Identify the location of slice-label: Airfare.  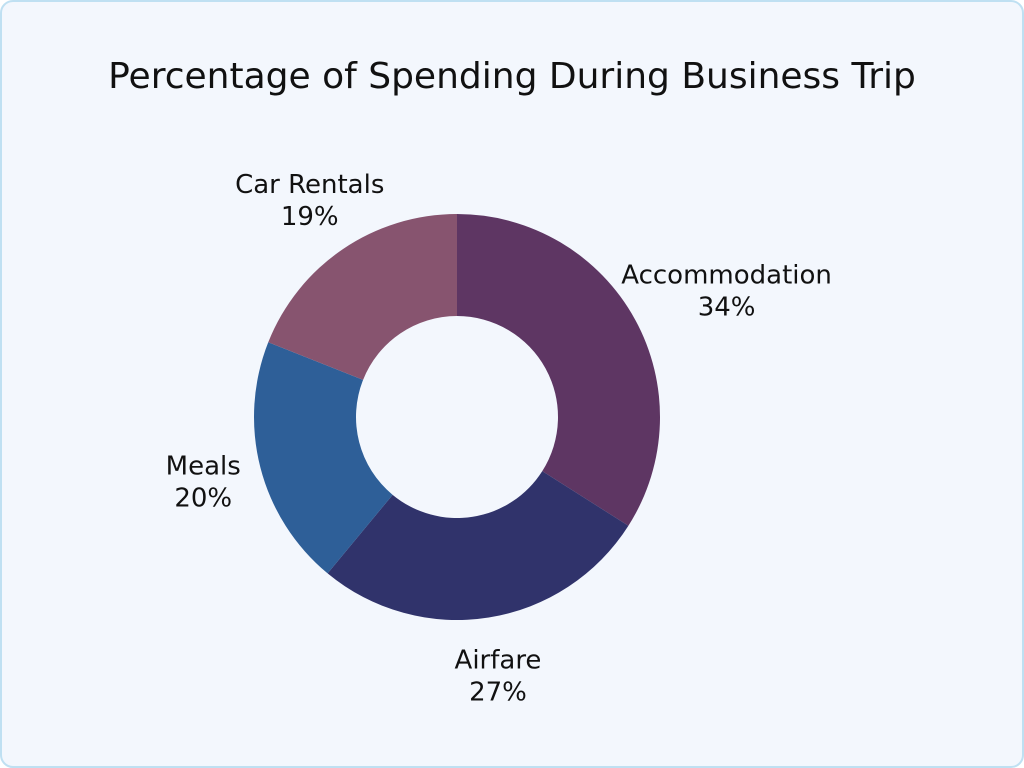
(498, 660).